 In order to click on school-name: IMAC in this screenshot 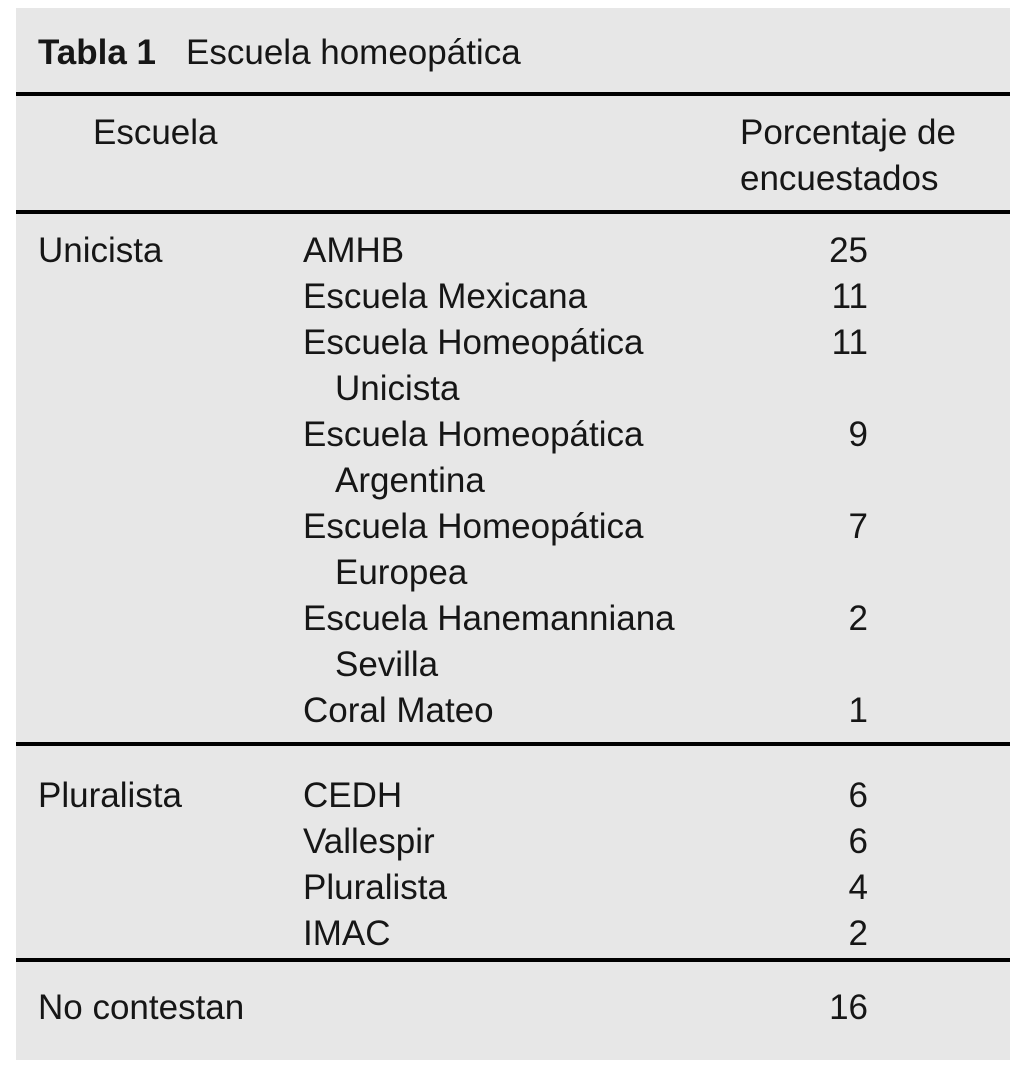, I will do `click(347, 933)`.